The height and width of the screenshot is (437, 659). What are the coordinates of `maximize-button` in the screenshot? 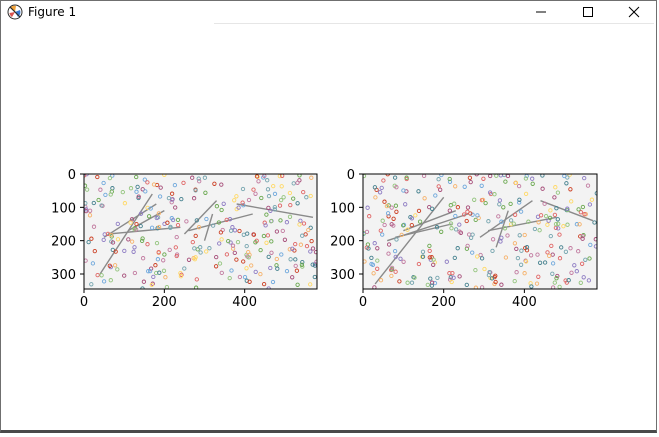 It's located at (588, 12).